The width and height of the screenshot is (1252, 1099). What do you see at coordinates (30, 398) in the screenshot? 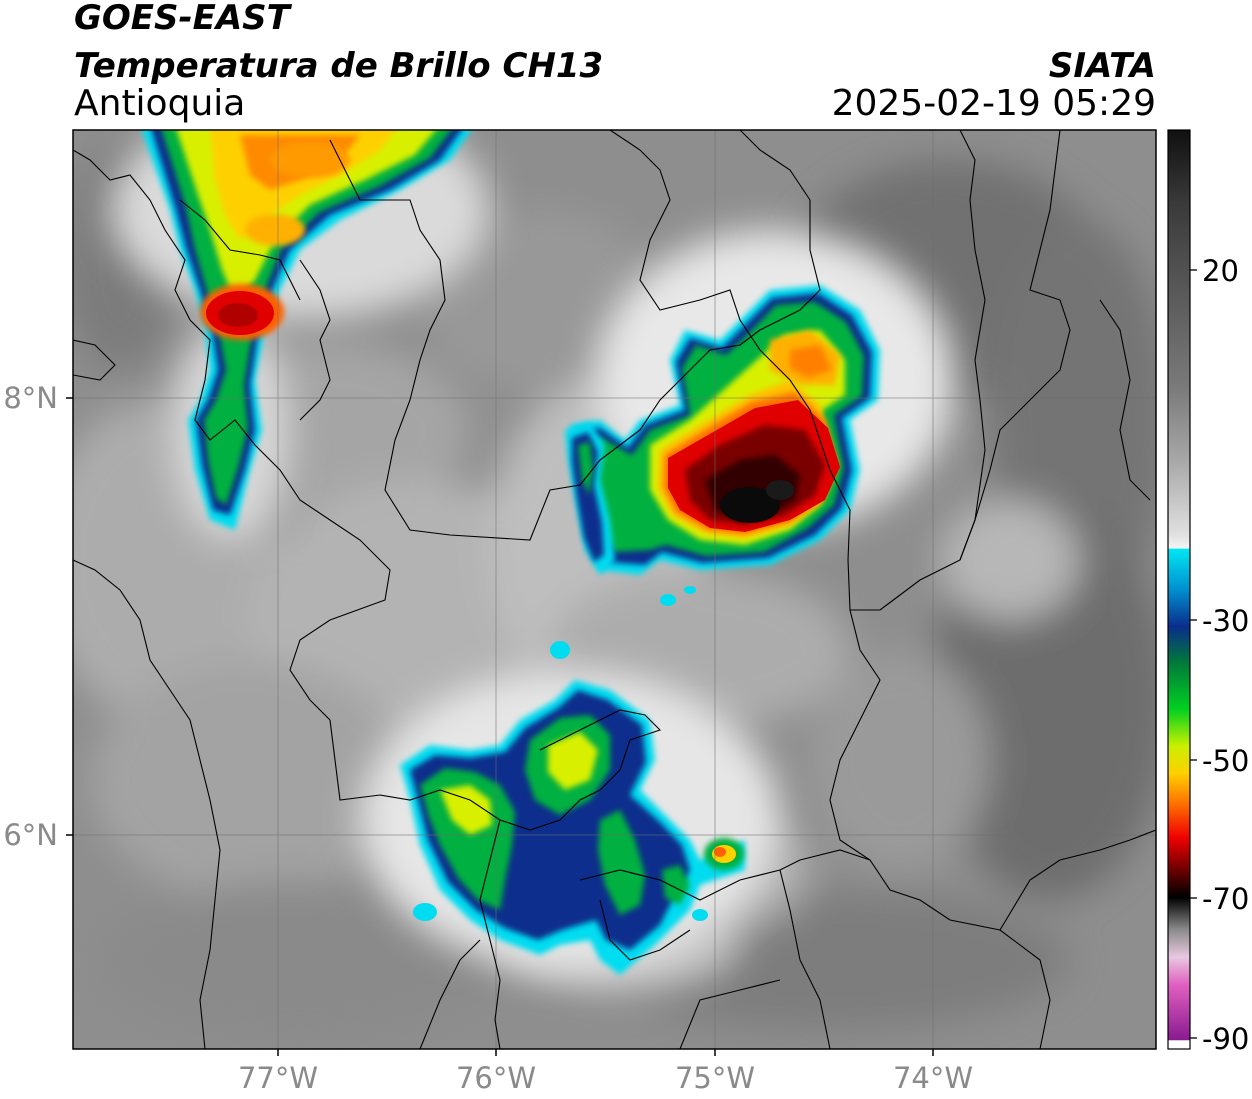
I see `lat-tick-8n: 8°N` at bounding box center [30, 398].